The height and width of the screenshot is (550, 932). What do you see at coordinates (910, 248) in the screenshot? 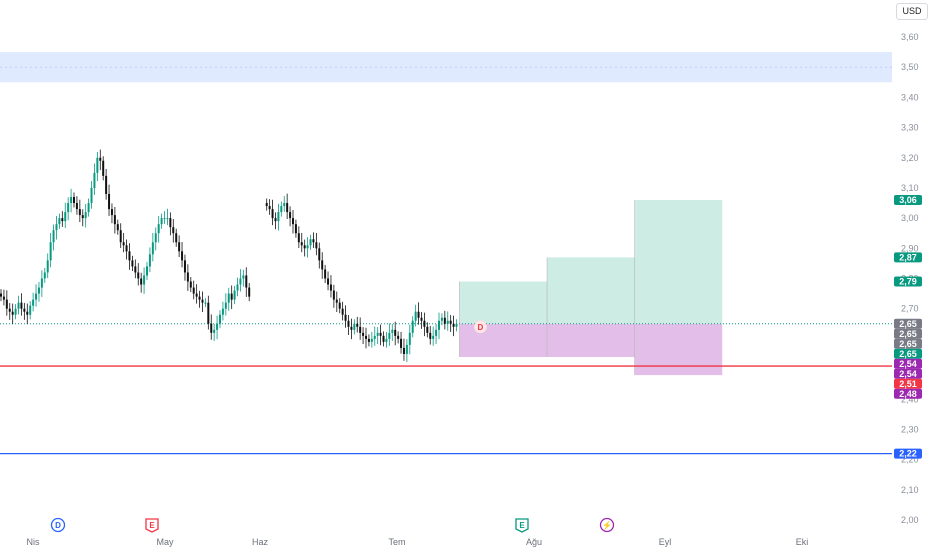
I see `price-tick-label: 2,90` at bounding box center [910, 248].